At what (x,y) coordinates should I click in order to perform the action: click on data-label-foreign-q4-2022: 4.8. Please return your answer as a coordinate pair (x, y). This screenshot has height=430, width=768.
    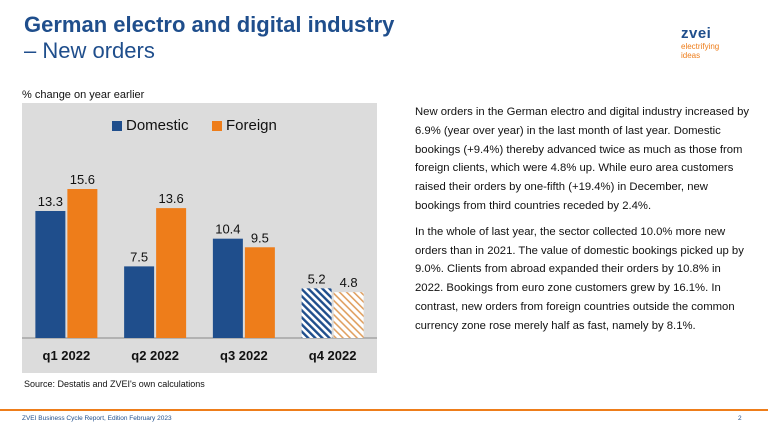
    Looking at the image, I should click on (349, 282).